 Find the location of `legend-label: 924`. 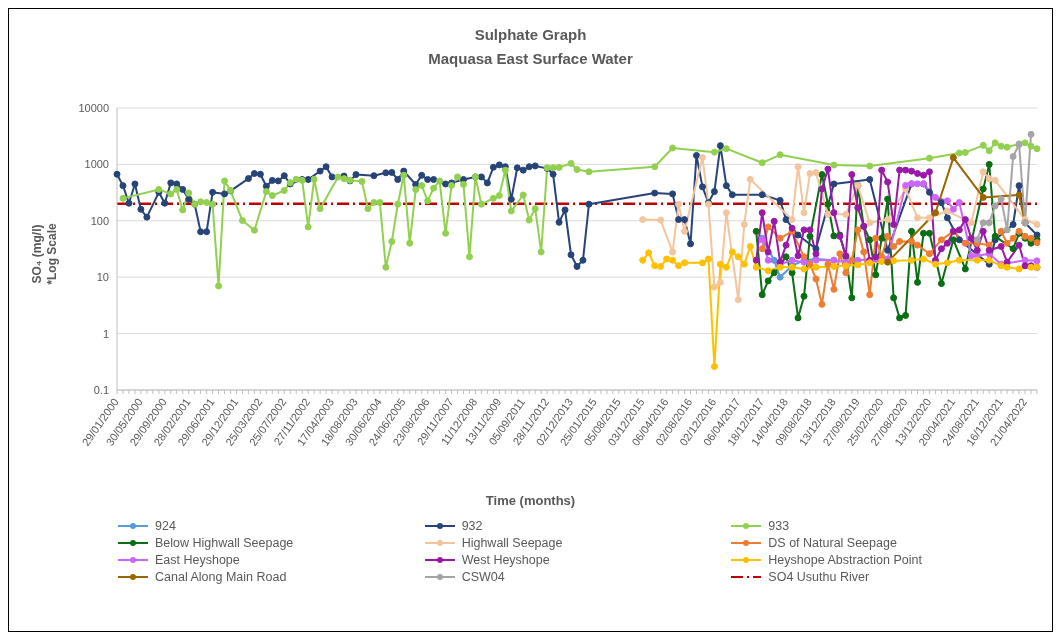

legend-label: 924 is located at coordinates (165, 526).